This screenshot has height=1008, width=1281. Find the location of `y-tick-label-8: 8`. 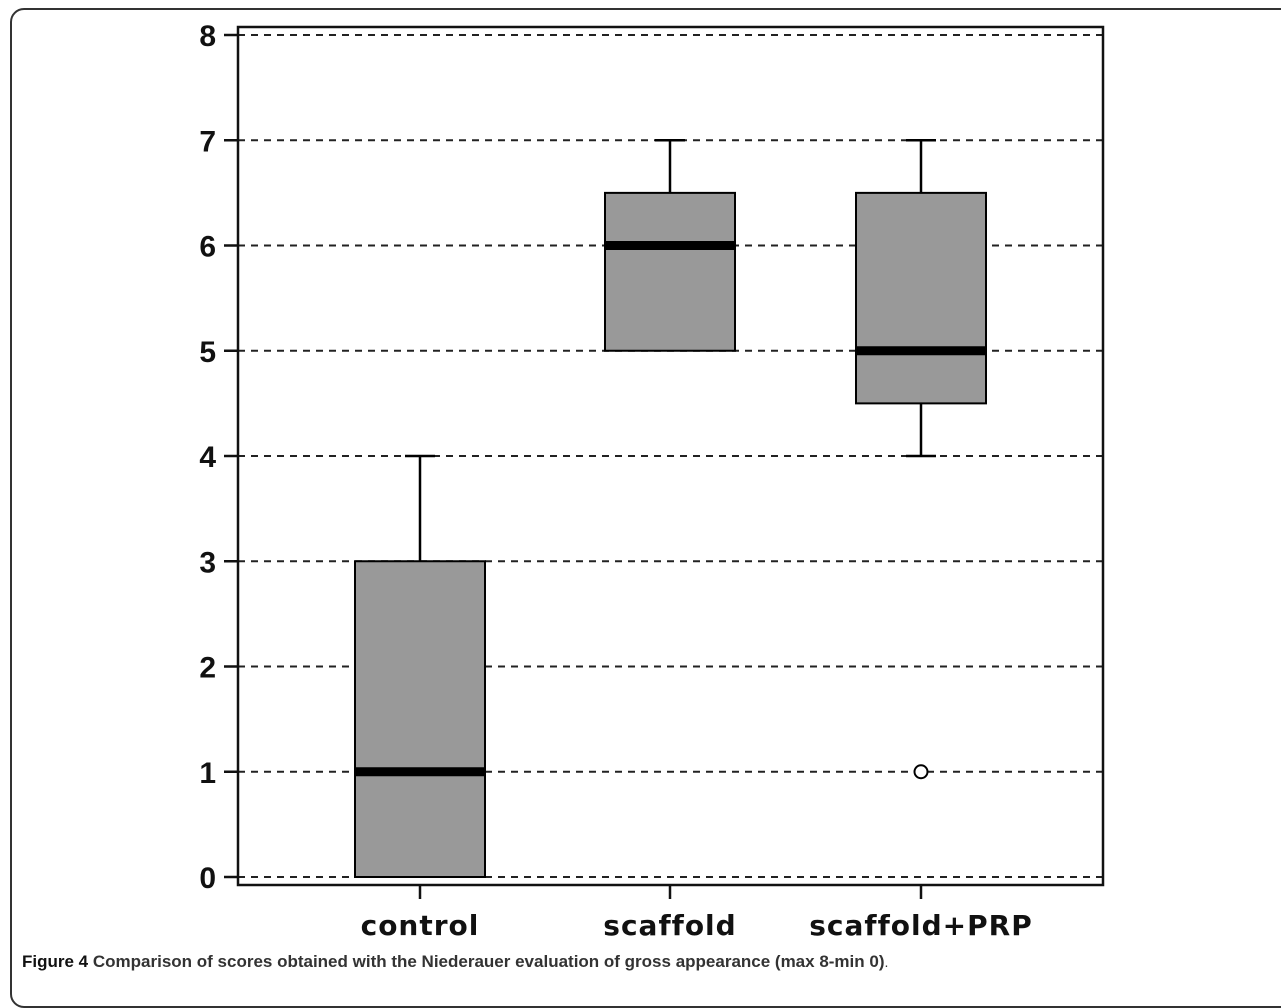

y-tick-label-8: 8 is located at coordinates (207, 36).